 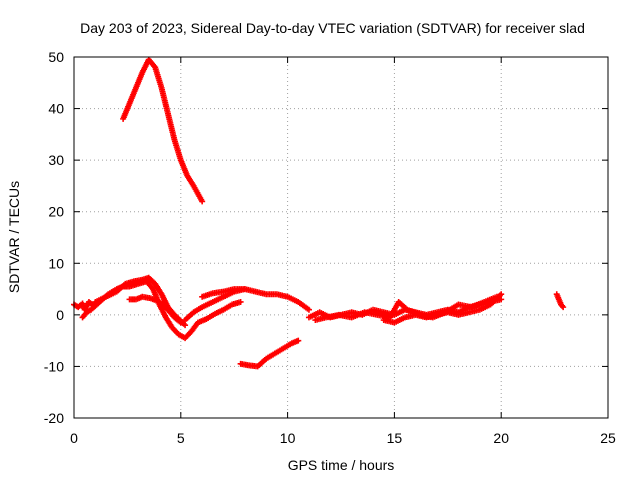 What do you see at coordinates (54, 418) in the screenshot?
I see `y-tick-label: -20` at bounding box center [54, 418].